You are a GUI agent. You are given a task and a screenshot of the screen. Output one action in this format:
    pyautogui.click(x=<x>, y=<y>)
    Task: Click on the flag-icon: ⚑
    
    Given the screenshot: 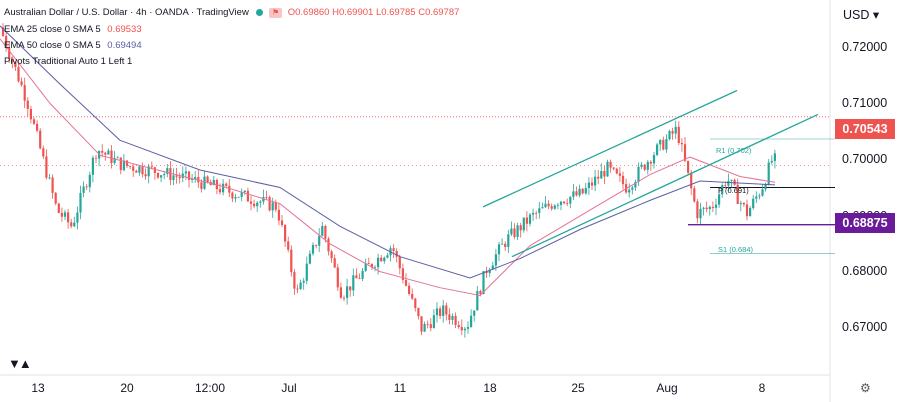 What is the action you would take?
    pyautogui.click(x=276, y=12)
    